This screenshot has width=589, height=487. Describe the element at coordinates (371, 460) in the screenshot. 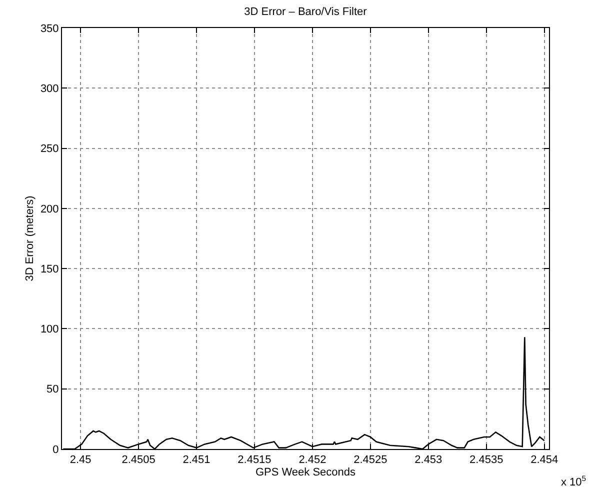

I see `x-tick-label: 2.4525` at that location.